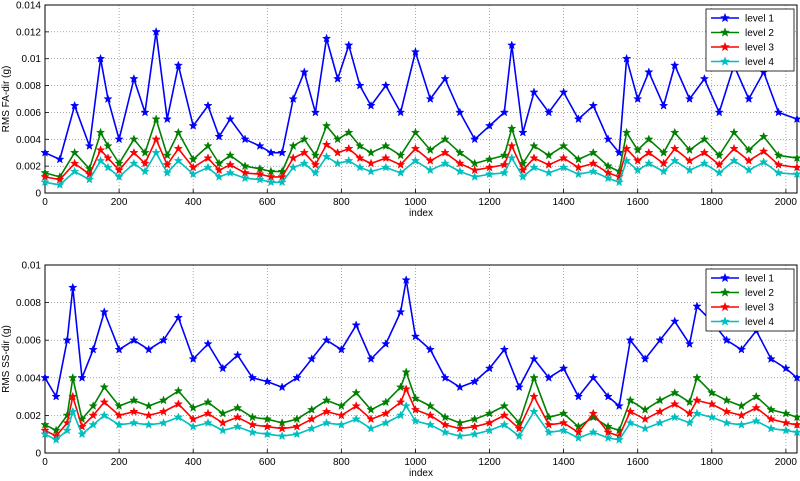  What do you see at coordinates (28, 378) in the screenshot?
I see `bottom-y-tick-label: 0.004` at bounding box center [28, 378].